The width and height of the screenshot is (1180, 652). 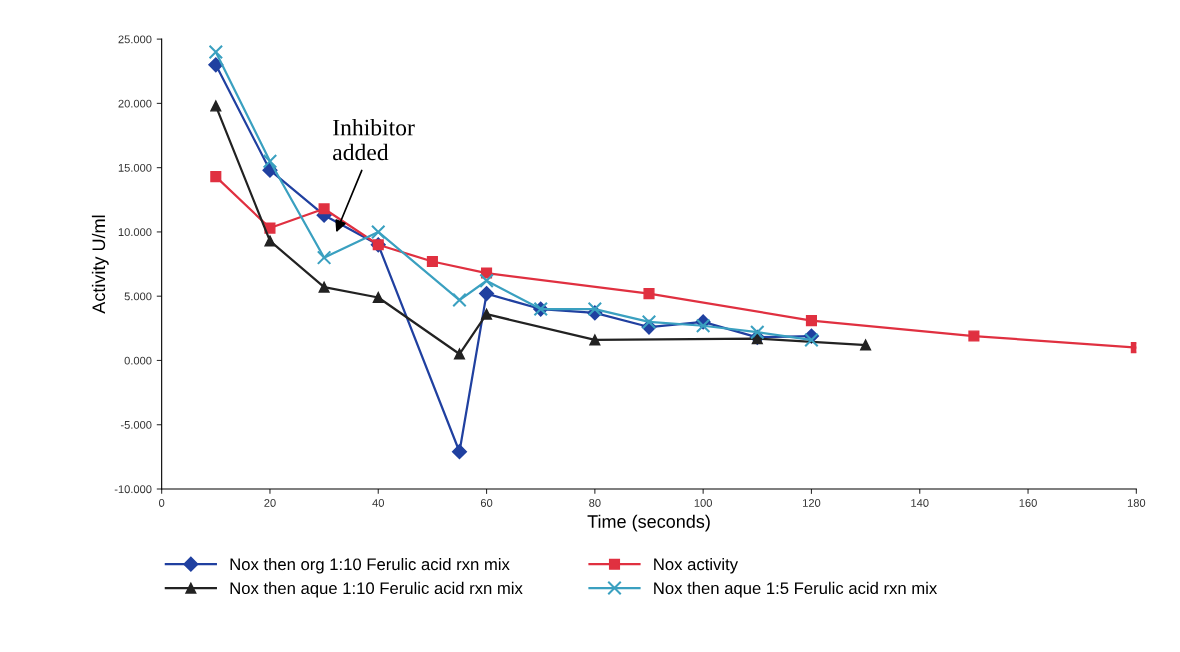 I want to click on y-tick-label: 15.000, so click(x=135, y=167).